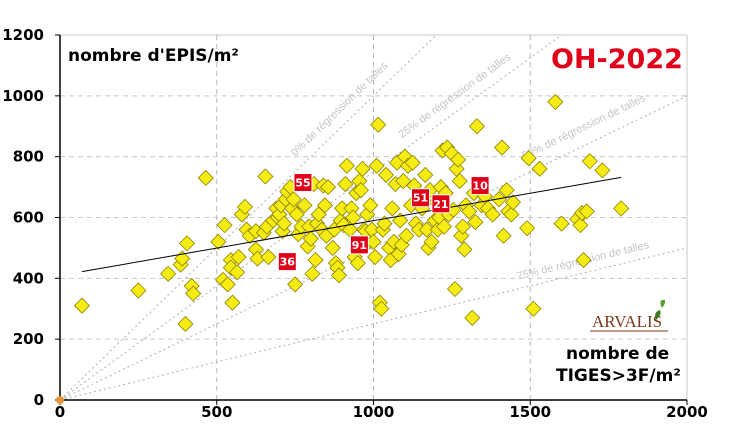 The height and width of the screenshot is (440, 733). I want to click on y-axis-label: nombre d'EPIS/m², so click(153, 56).